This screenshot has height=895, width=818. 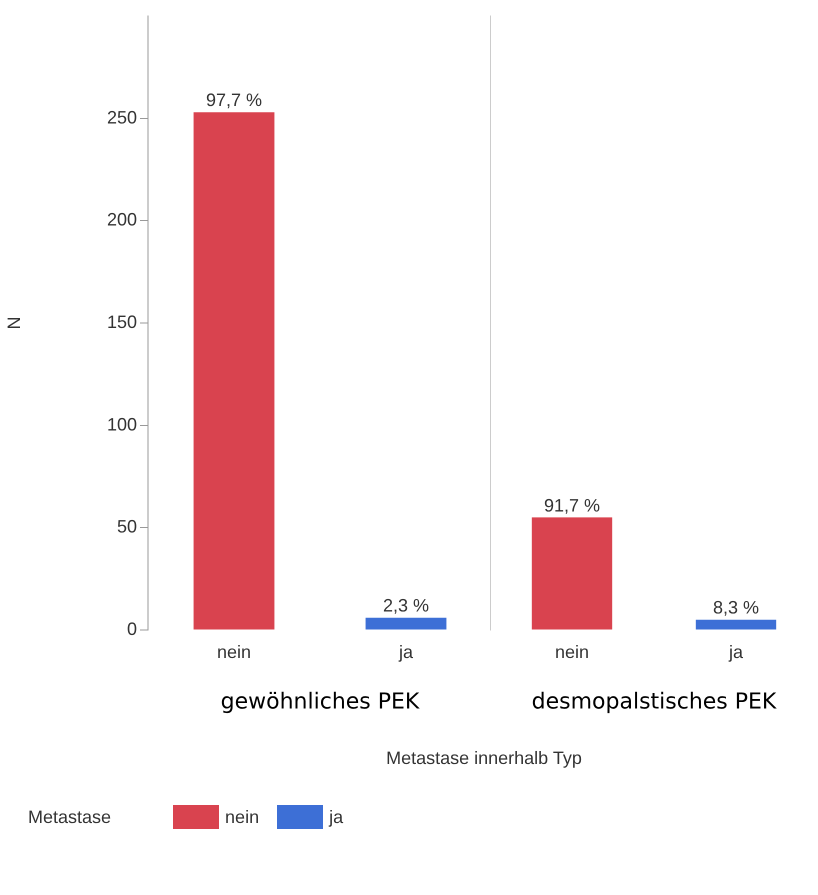 What do you see at coordinates (654, 702) in the screenshot?
I see `x-axis-title: desmopalstisches PEK` at bounding box center [654, 702].